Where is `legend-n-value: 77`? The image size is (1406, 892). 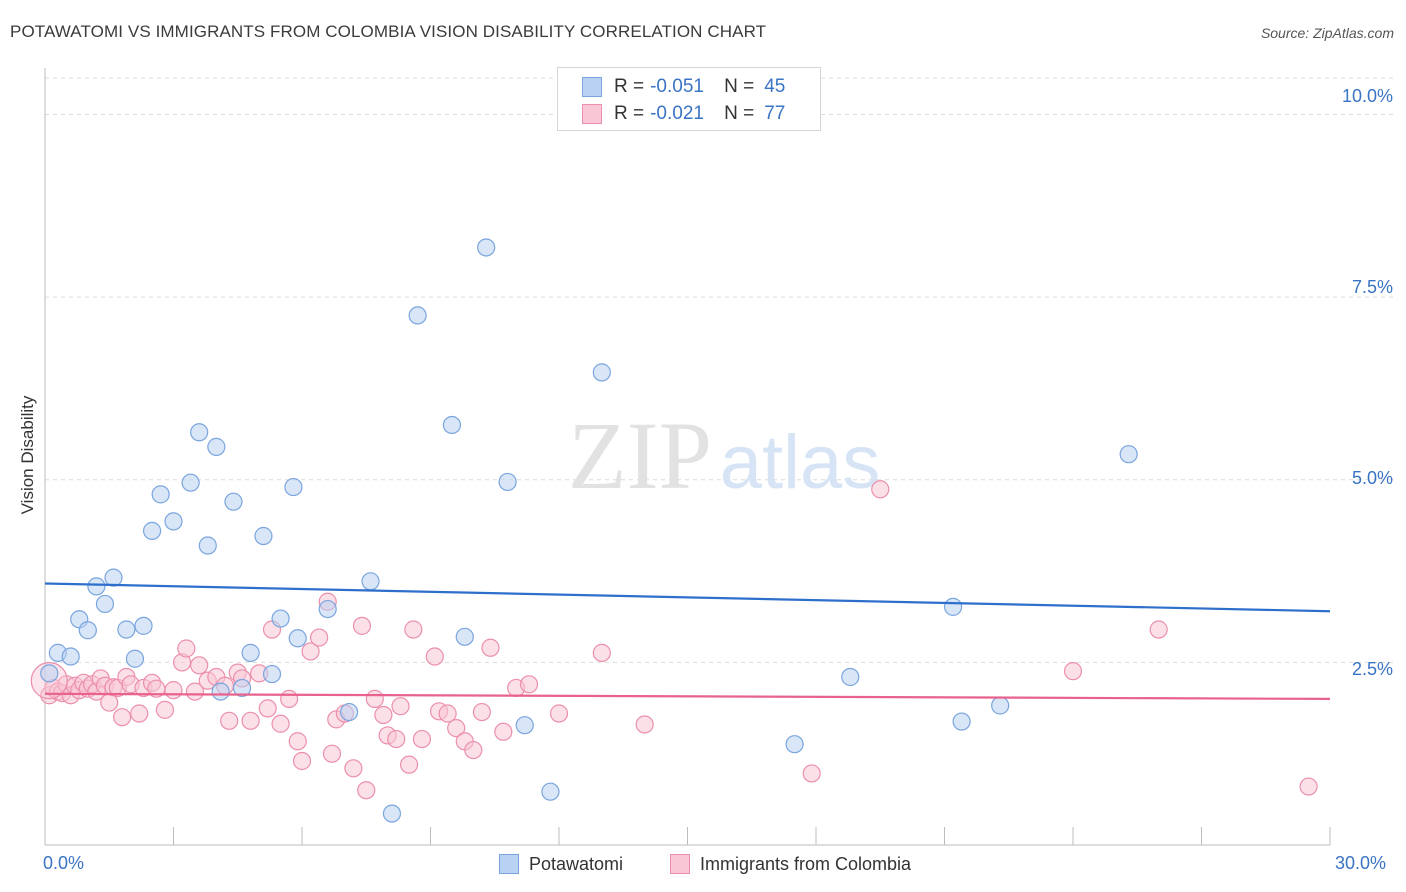
legend-n-value: 77 is located at coordinates (775, 113).